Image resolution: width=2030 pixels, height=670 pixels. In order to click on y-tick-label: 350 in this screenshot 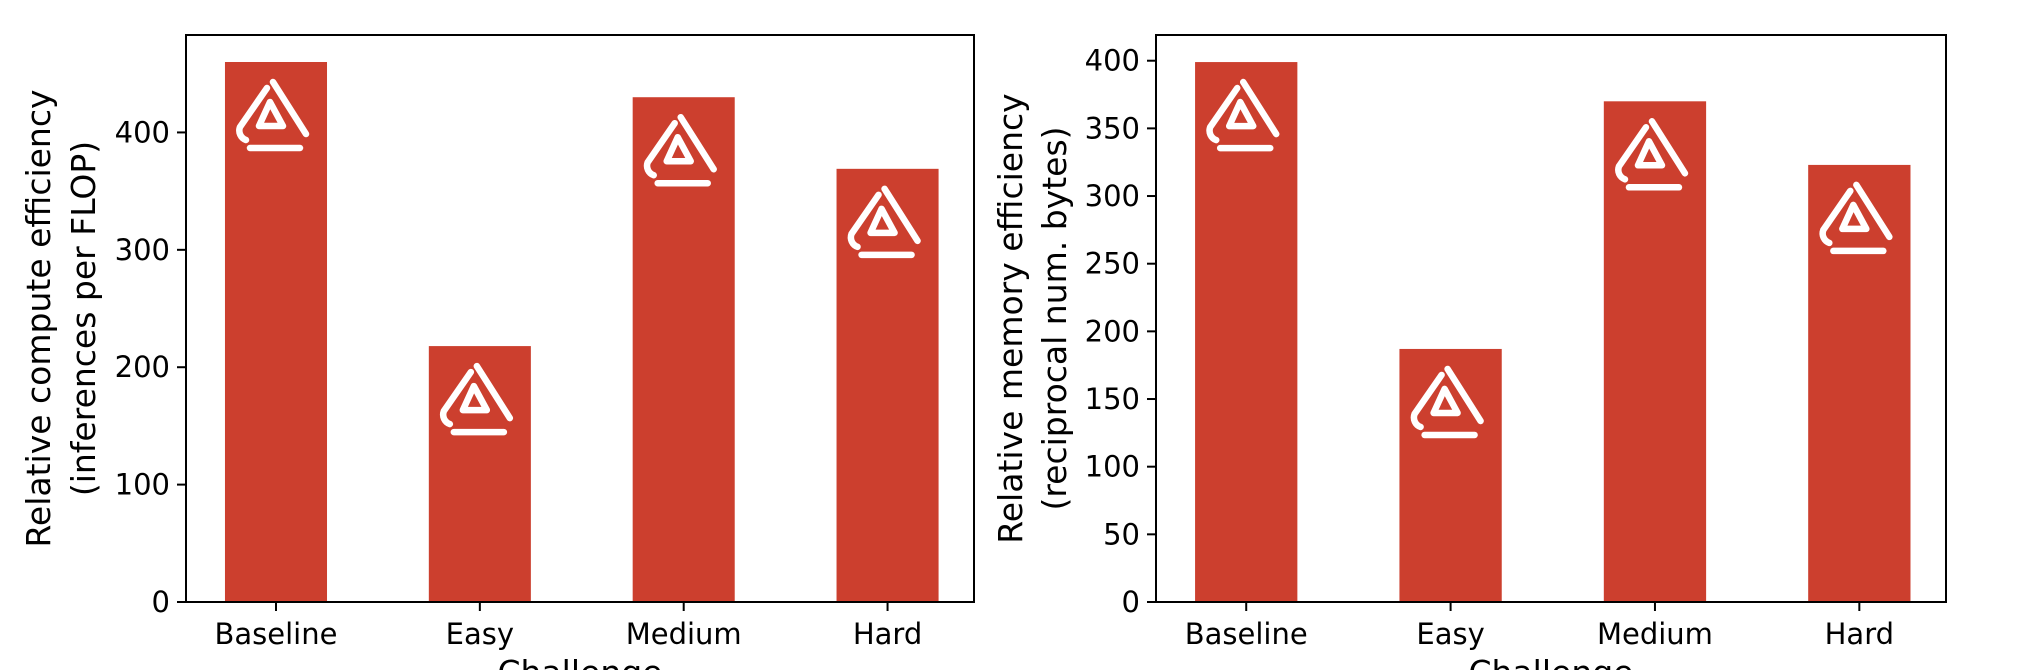, I will do `click(1112, 128)`.